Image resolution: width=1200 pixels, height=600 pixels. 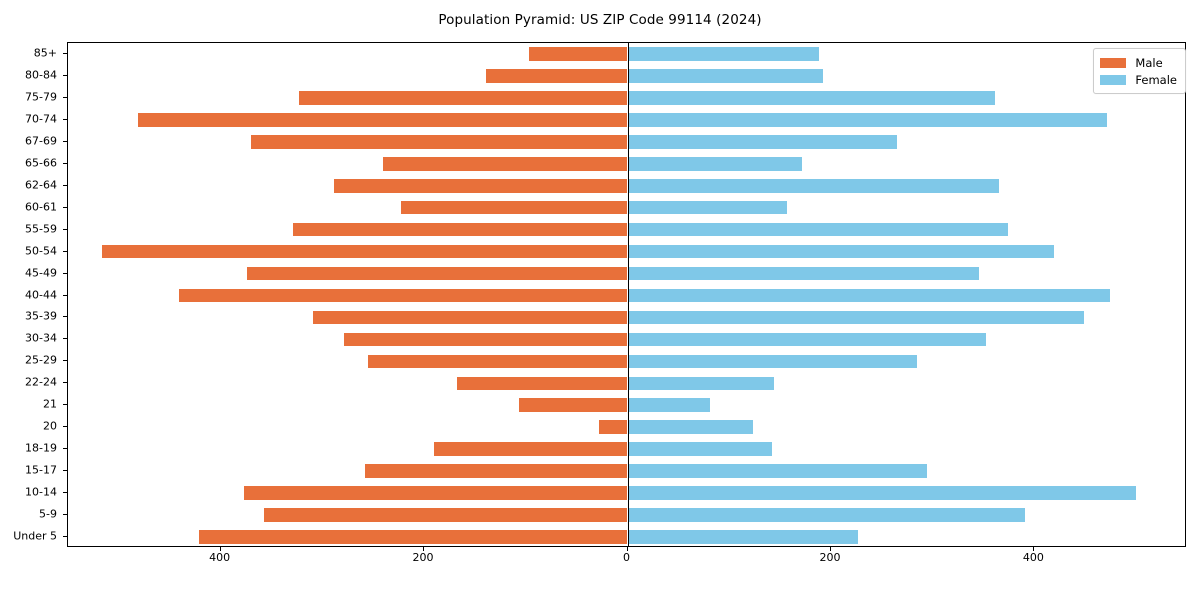 I want to click on y-axis-tick-label: 22-24, so click(x=41, y=382).